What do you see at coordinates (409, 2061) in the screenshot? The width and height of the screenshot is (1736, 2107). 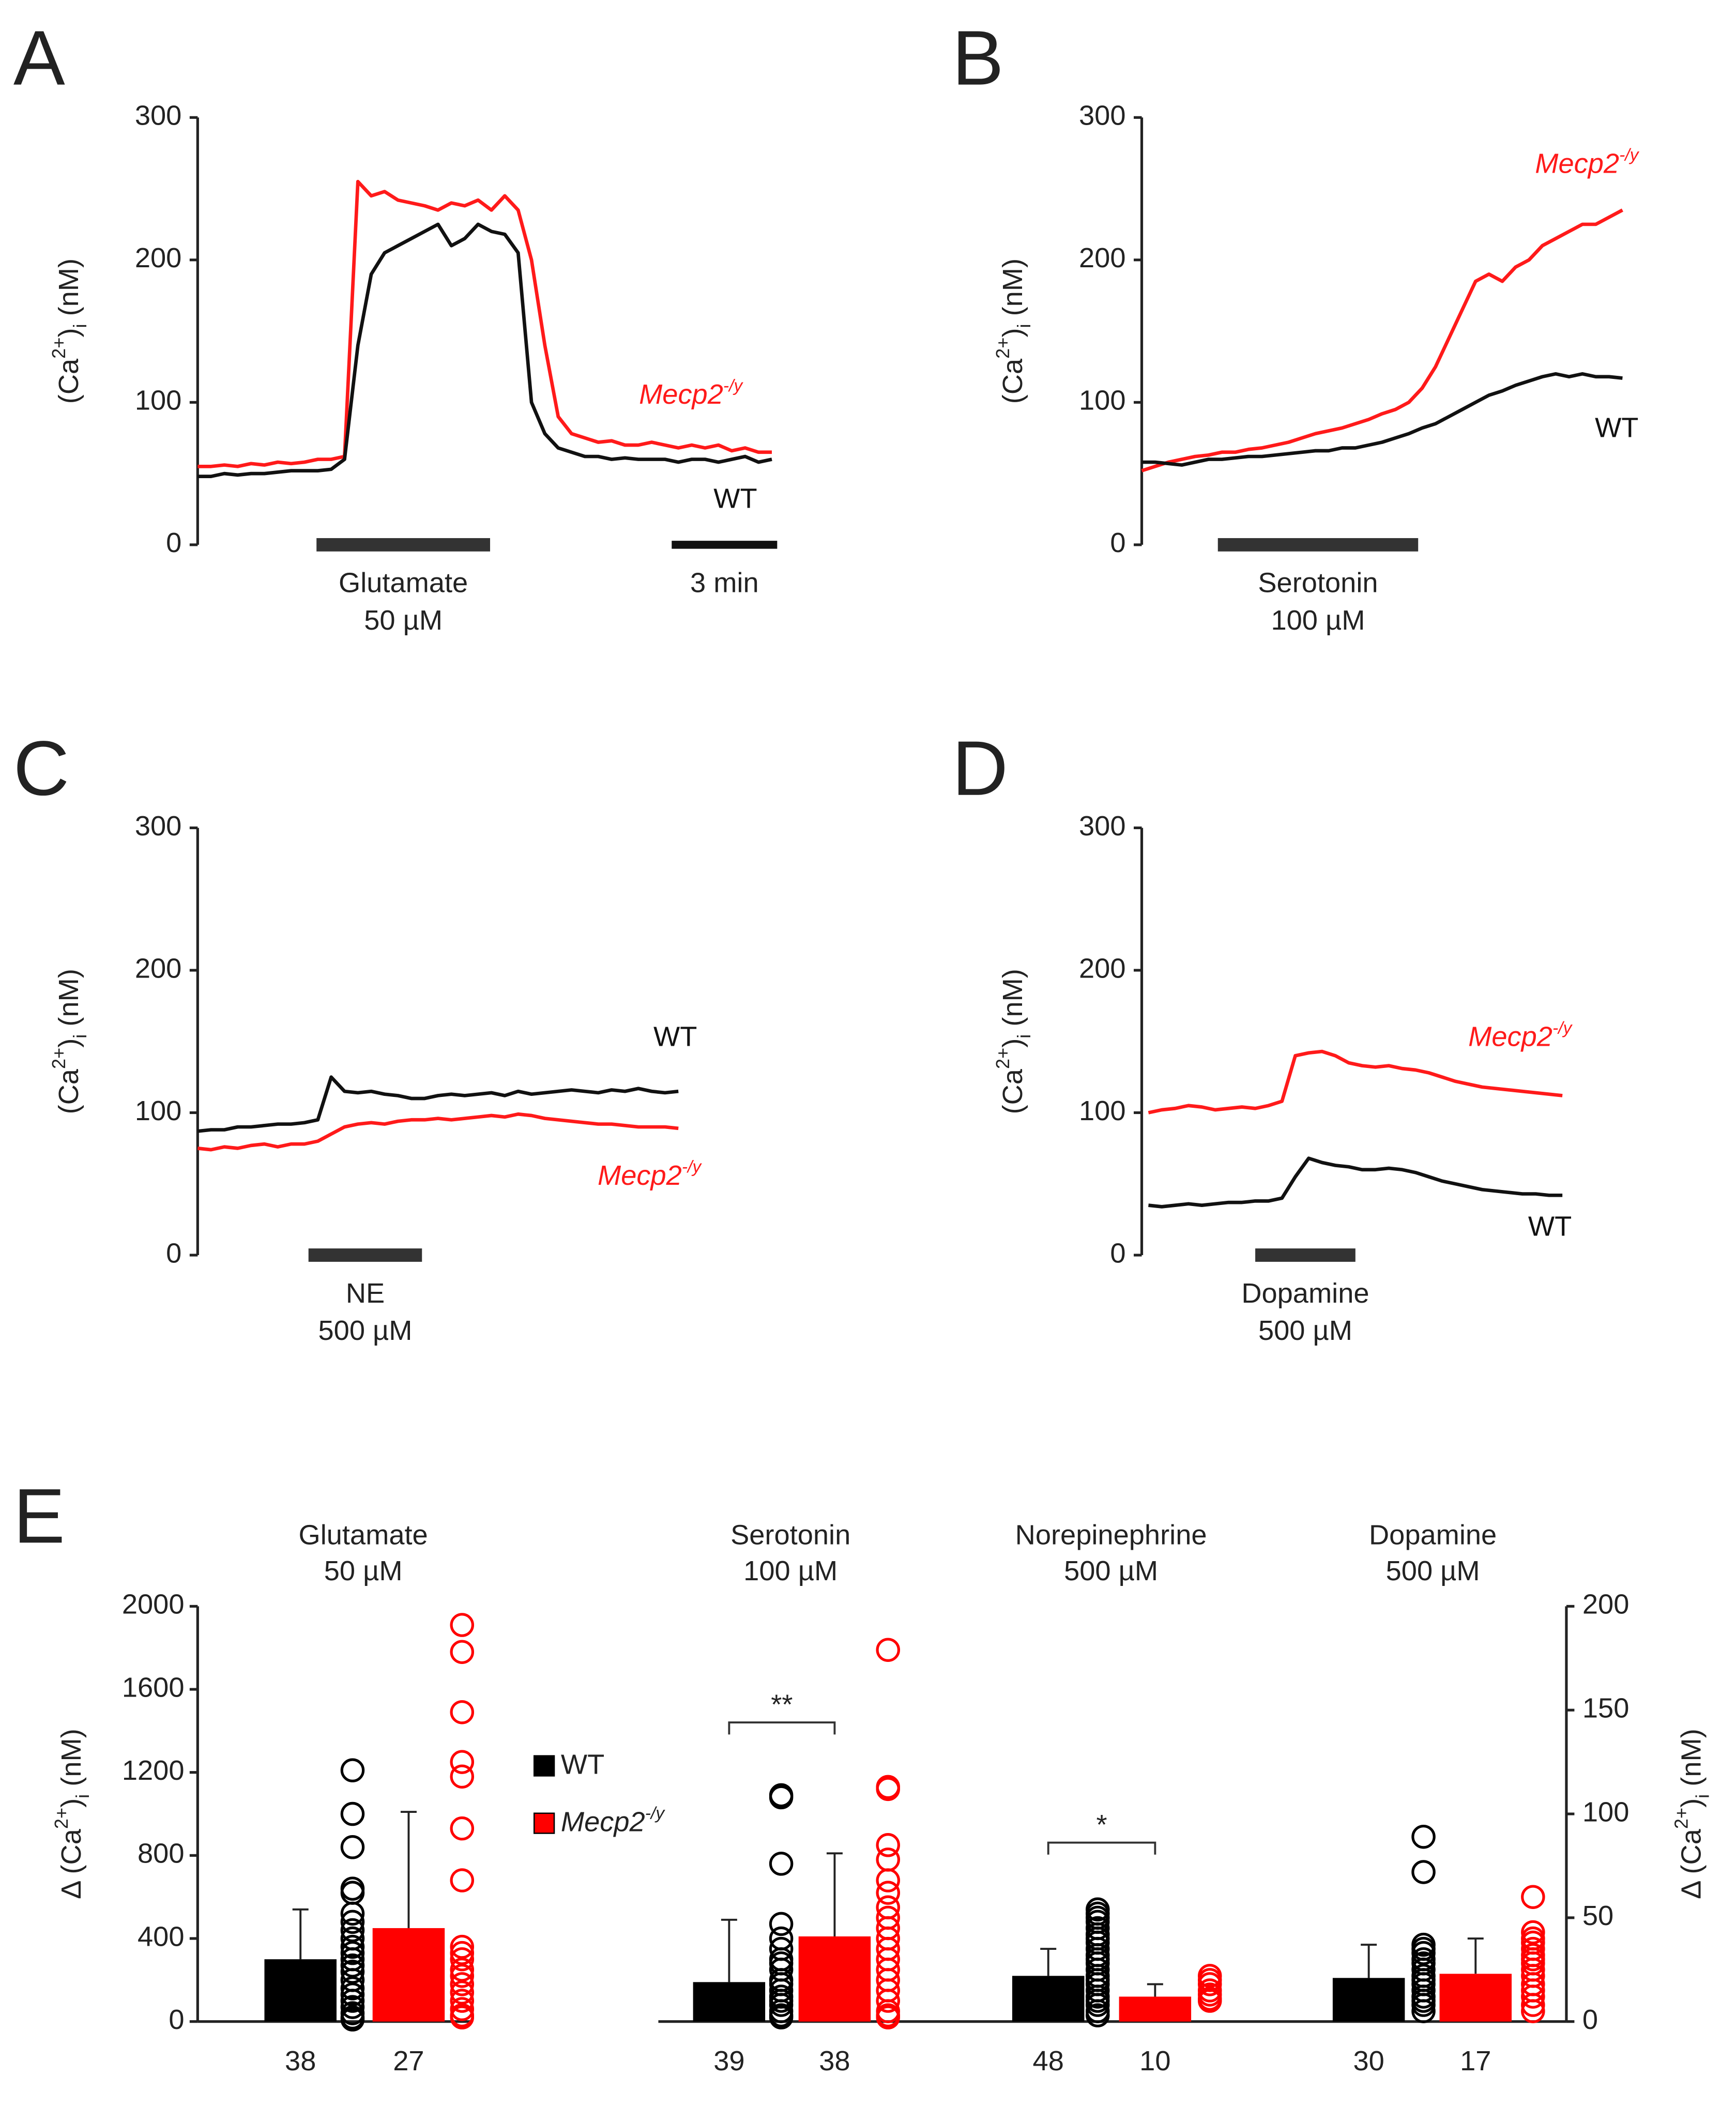 I see `n-label: 27` at bounding box center [409, 2061].